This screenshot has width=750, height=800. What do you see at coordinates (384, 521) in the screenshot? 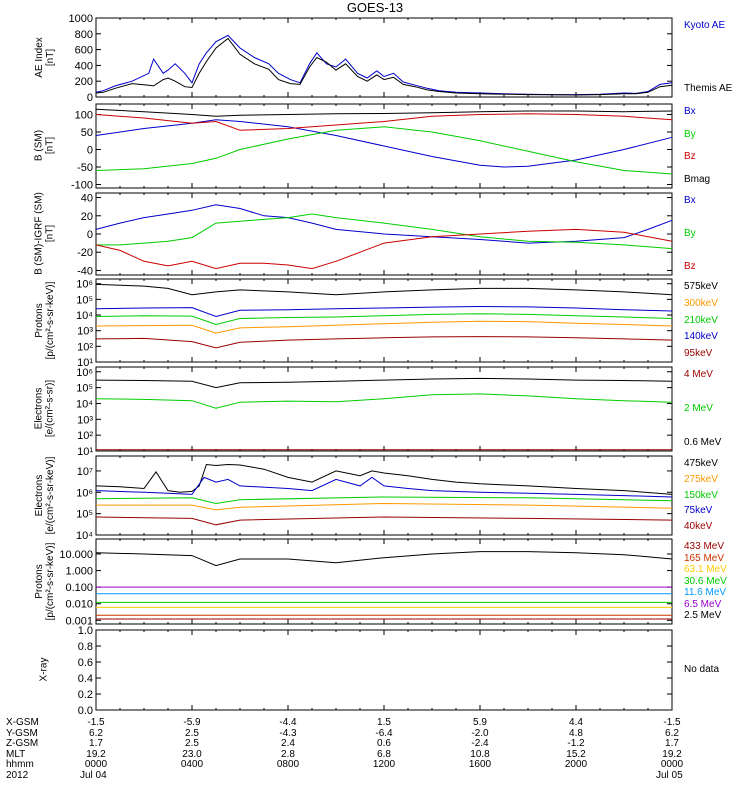
I see `series-line-40kev` at bounding box center [384, 521].